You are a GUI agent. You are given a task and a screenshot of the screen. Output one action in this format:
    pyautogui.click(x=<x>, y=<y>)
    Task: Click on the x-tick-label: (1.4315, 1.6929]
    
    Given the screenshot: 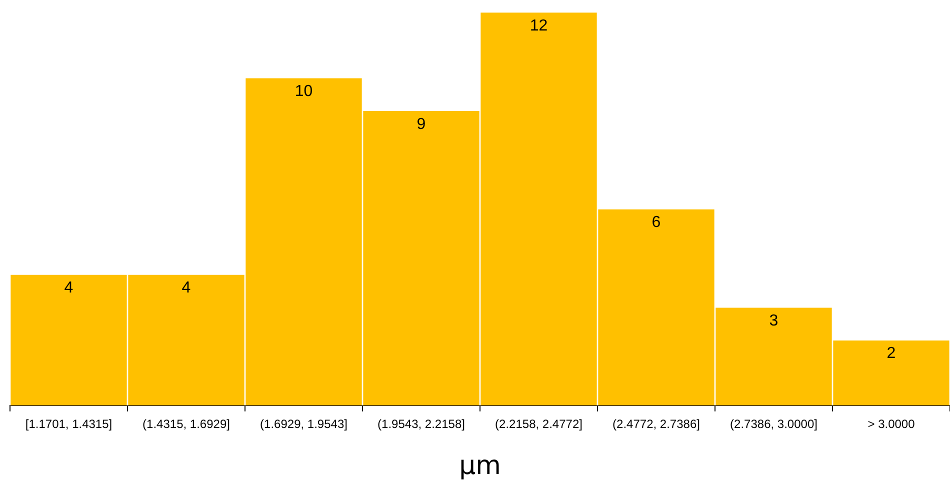 What is the action you would take?
    pyautogui.click(x=186, y=423)
    